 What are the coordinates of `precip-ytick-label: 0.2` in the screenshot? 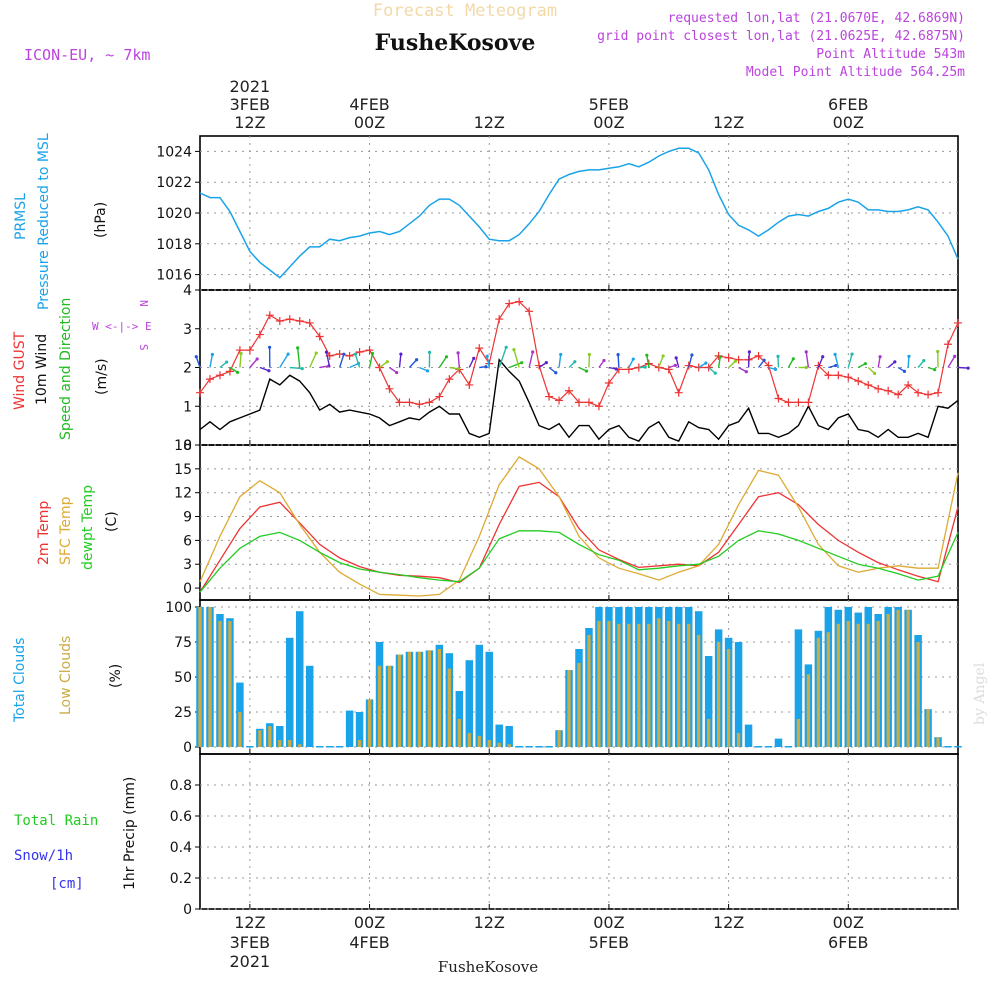 It's located at (181, 879).